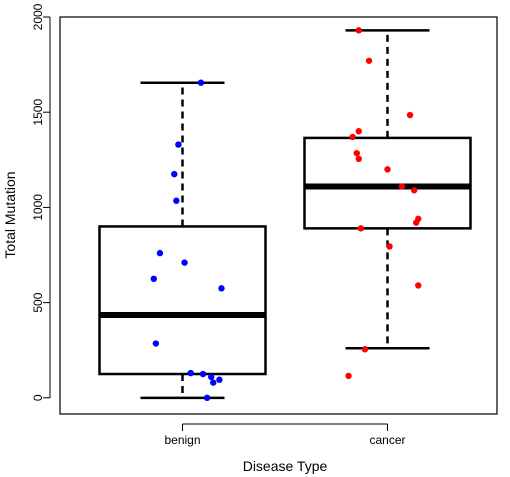 This screenshot has width=510, height=477. Describe the element at coordinates (38, 302) in the screenshot. I see `y-tick-label: 500` at that location.